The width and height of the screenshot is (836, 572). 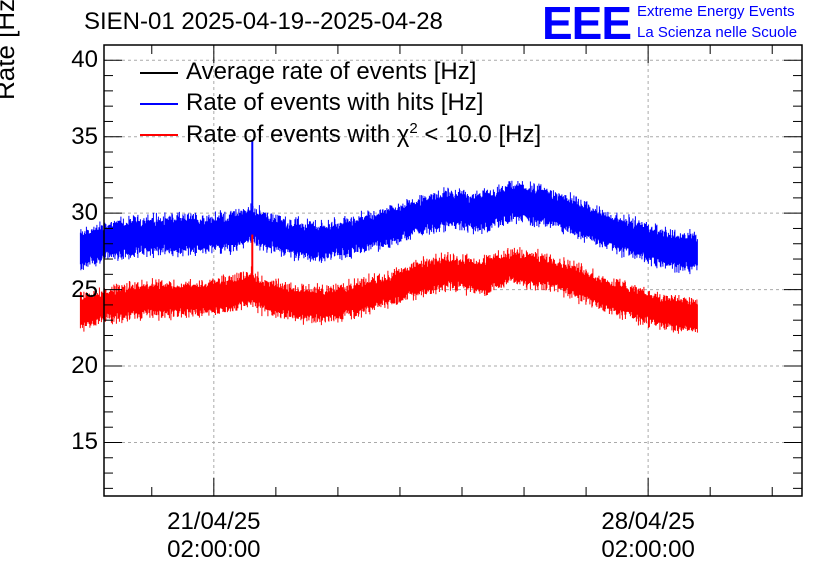 What do you see at coordinates (388, 290) in the screenshot?
I see `series-band-chi2` at bounding box center [388, 290].